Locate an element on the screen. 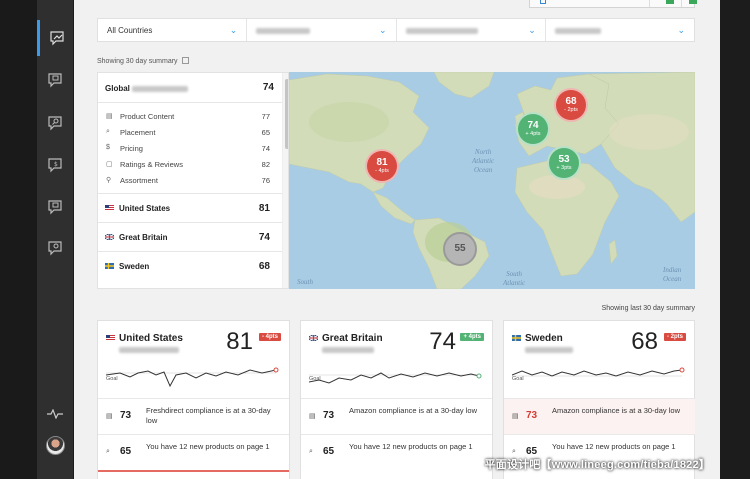 The height and width of the screenshot is (479, 750). map-bubble-eu: 53 + 3pts is located at coordinates (564, 163).